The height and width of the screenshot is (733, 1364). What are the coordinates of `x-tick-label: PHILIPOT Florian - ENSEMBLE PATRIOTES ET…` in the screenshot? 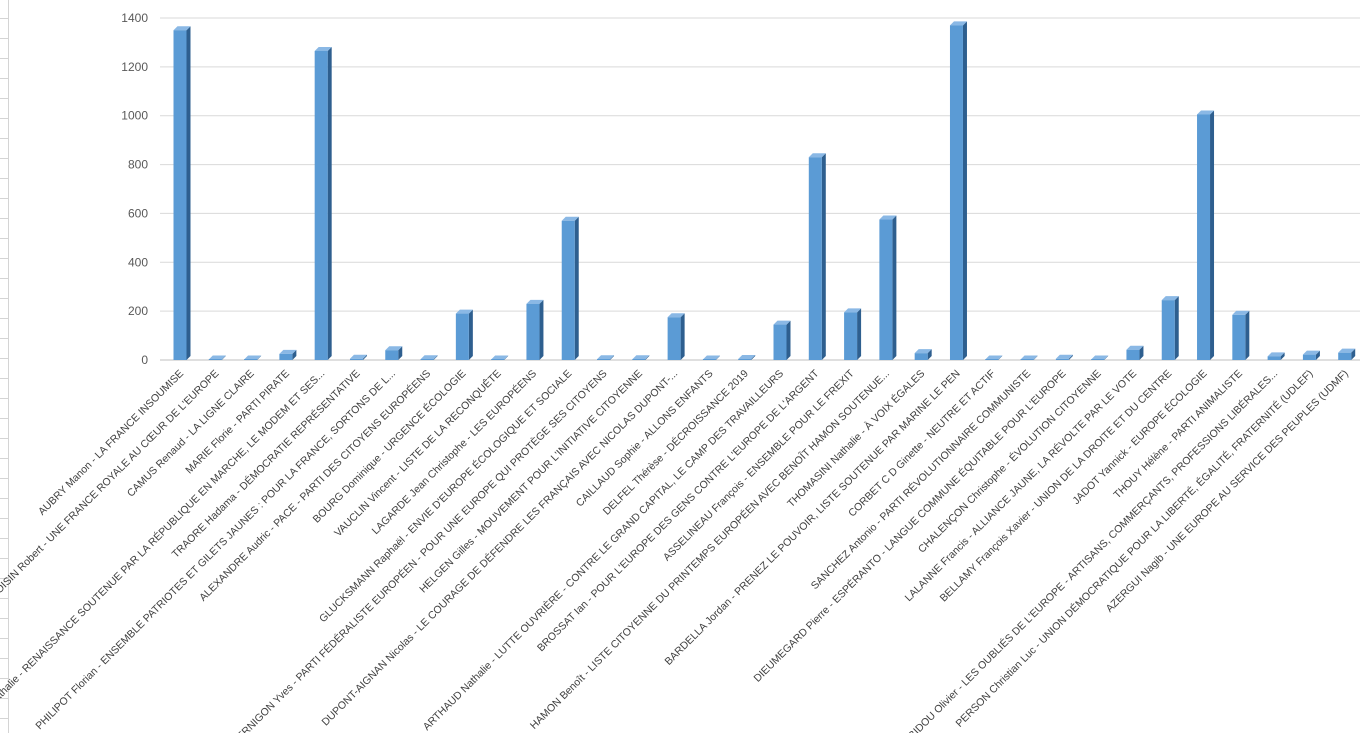 It's located at (215, 550).